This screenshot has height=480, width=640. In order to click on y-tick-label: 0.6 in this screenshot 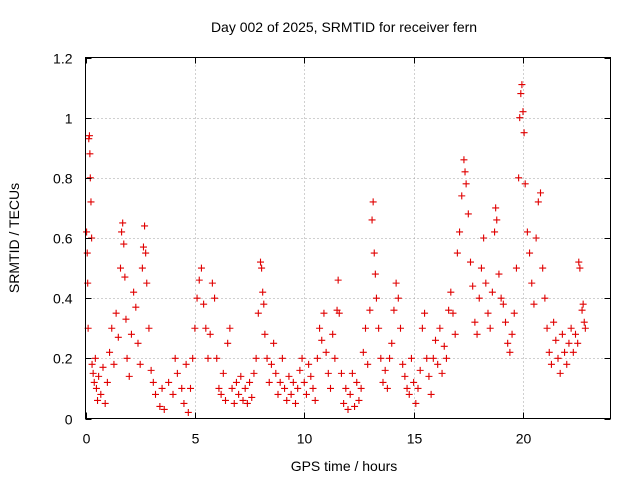, I will do `click(63, 239)`.